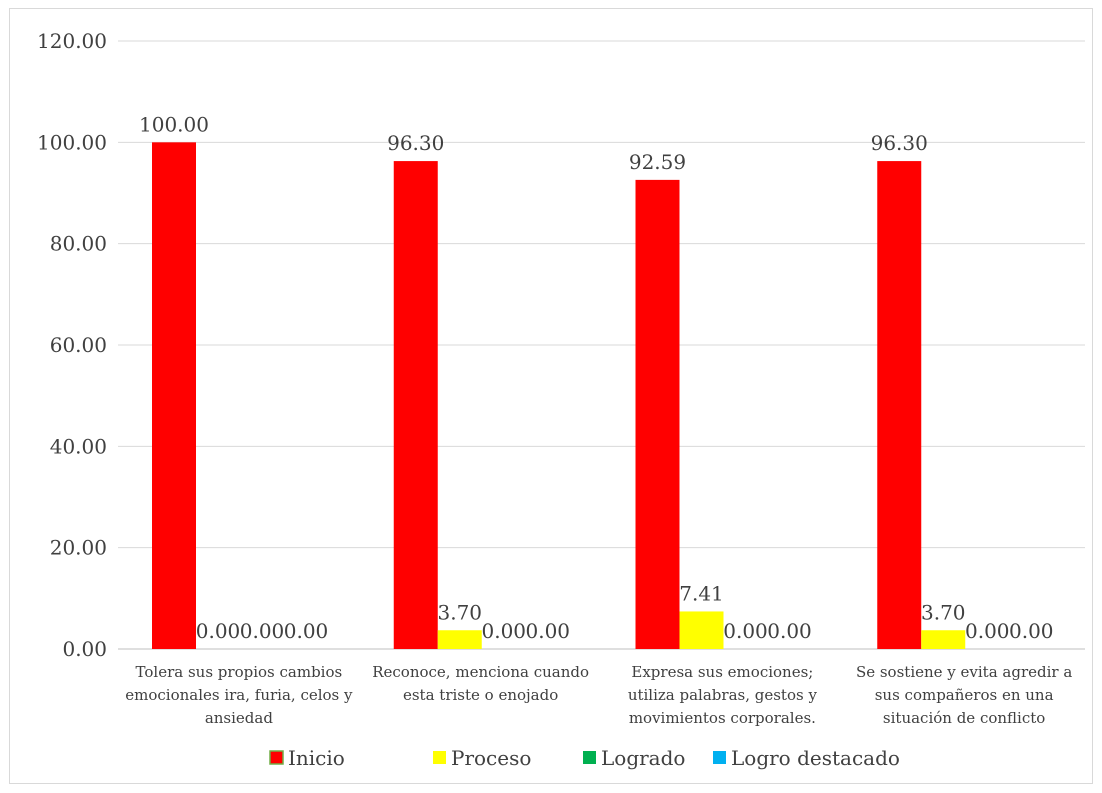 The image size is (1102, 793). What do you see at coordinates (84, 649) in the screenshot?
I see `y-tick-label: 0.00` at bounding box center [84, 649].